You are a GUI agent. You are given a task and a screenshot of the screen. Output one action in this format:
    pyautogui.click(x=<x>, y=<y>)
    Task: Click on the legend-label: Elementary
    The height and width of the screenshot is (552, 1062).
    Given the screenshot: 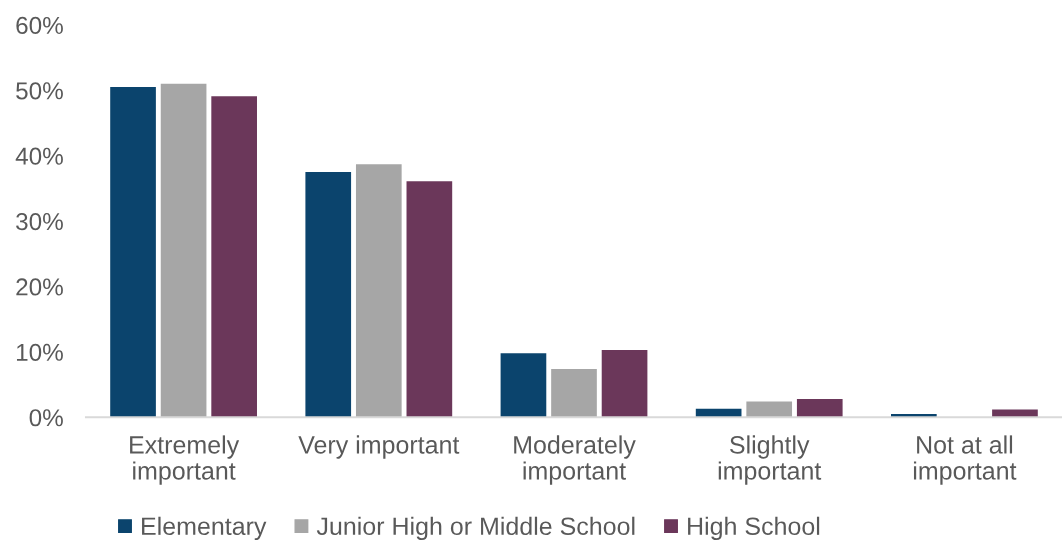 What is the action you would take?
    pyautogui.click(x=204, y=528)
    